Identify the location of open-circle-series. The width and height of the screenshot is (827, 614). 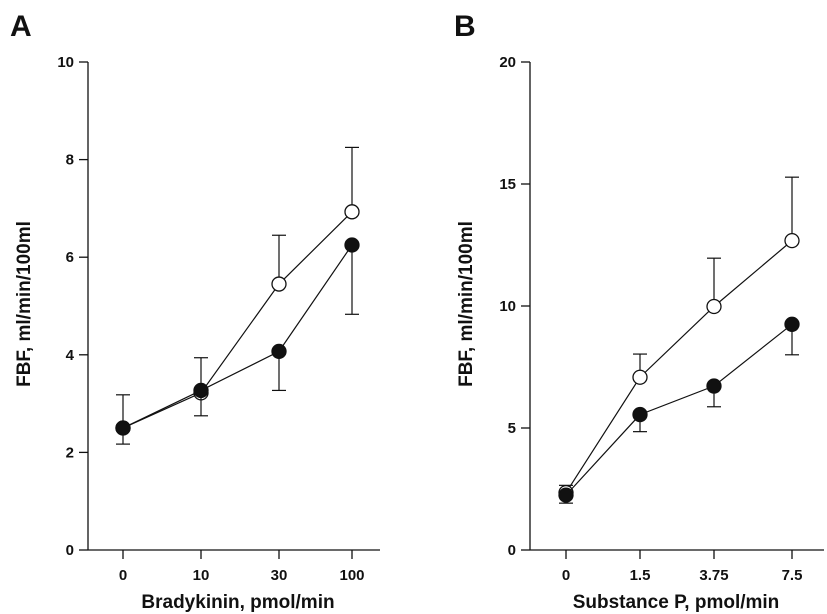
(237, 291).